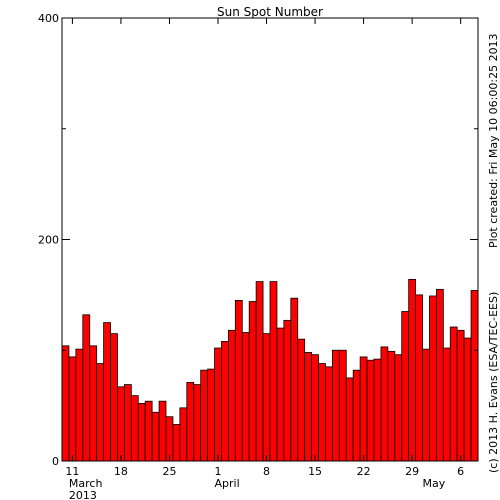  Describe the element at coordinates (270, 12) in the screenshot. I see `chart-title: Sun Spot Number` at that location.